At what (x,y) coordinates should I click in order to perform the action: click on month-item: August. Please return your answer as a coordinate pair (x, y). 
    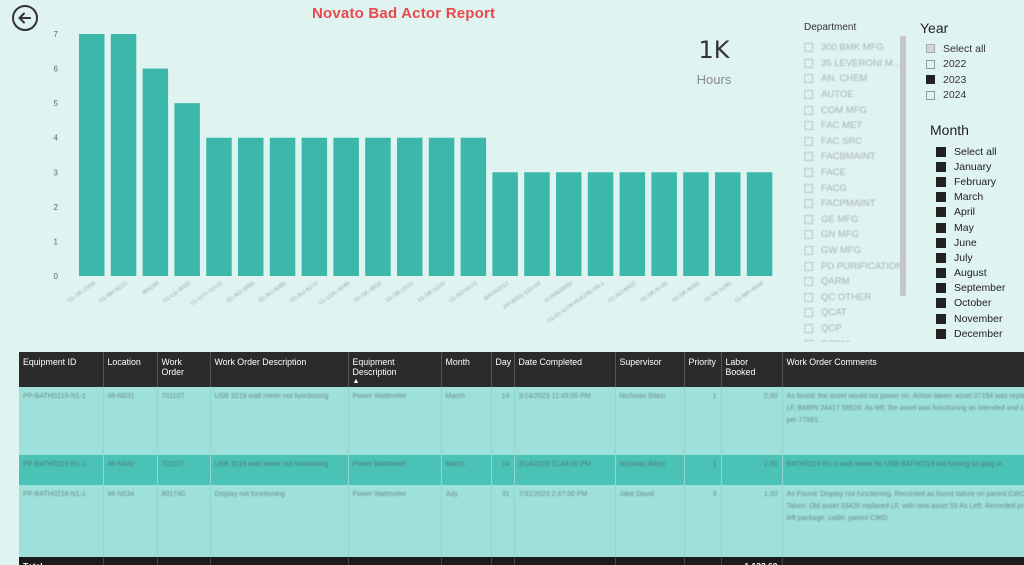
    Looking at the image, I should click on (976, 273).